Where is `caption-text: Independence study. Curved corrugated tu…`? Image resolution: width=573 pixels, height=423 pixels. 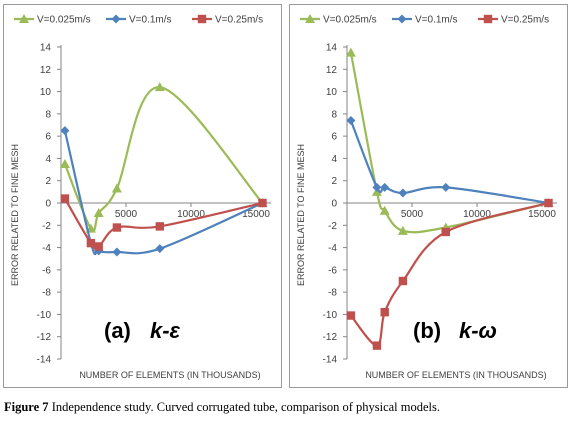
caption-text: Independence study. Curved corrugated tu… is located at coordinates (244, 407).